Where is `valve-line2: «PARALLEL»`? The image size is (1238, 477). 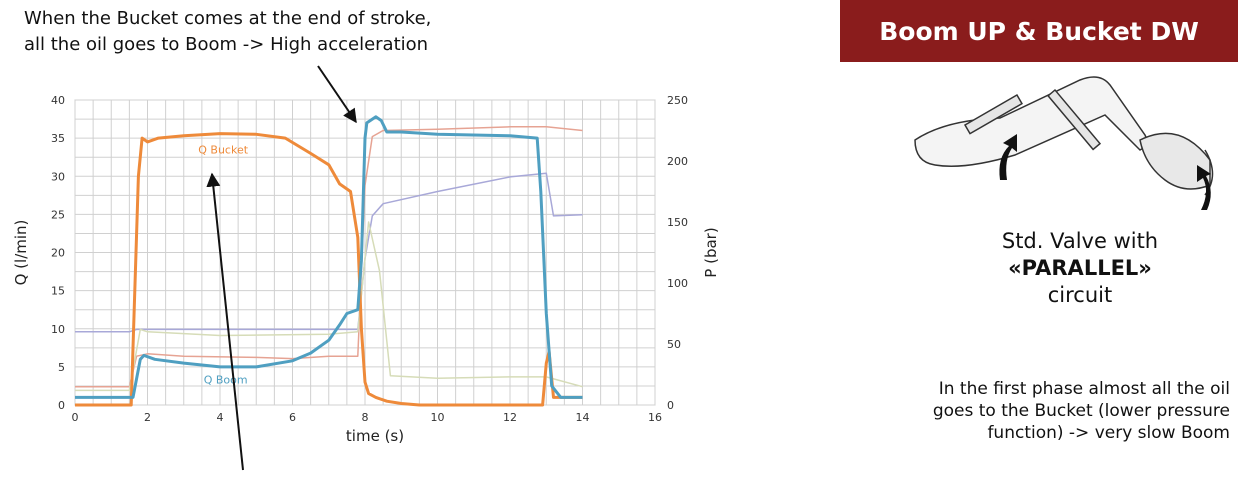
valve-line2: «PARALLEL» is located at coordinates (1080, 268).